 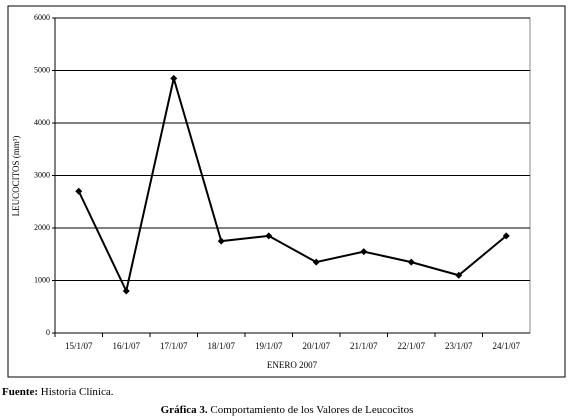 I want to click on y-tick-label: 3000, so click(x=42, y=174).